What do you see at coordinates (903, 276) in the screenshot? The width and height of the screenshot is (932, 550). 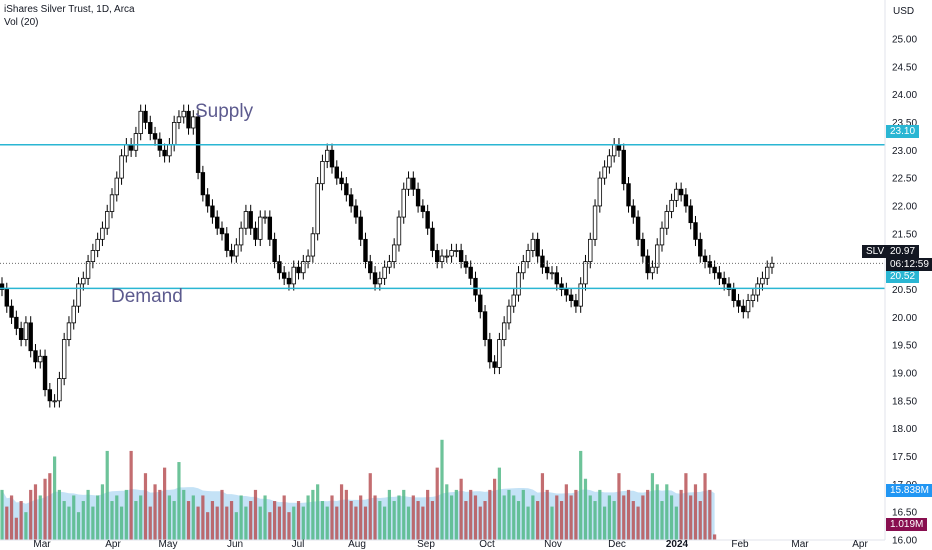 I see `demand-level-tag: 20.52` at bounding box center [903, 276].